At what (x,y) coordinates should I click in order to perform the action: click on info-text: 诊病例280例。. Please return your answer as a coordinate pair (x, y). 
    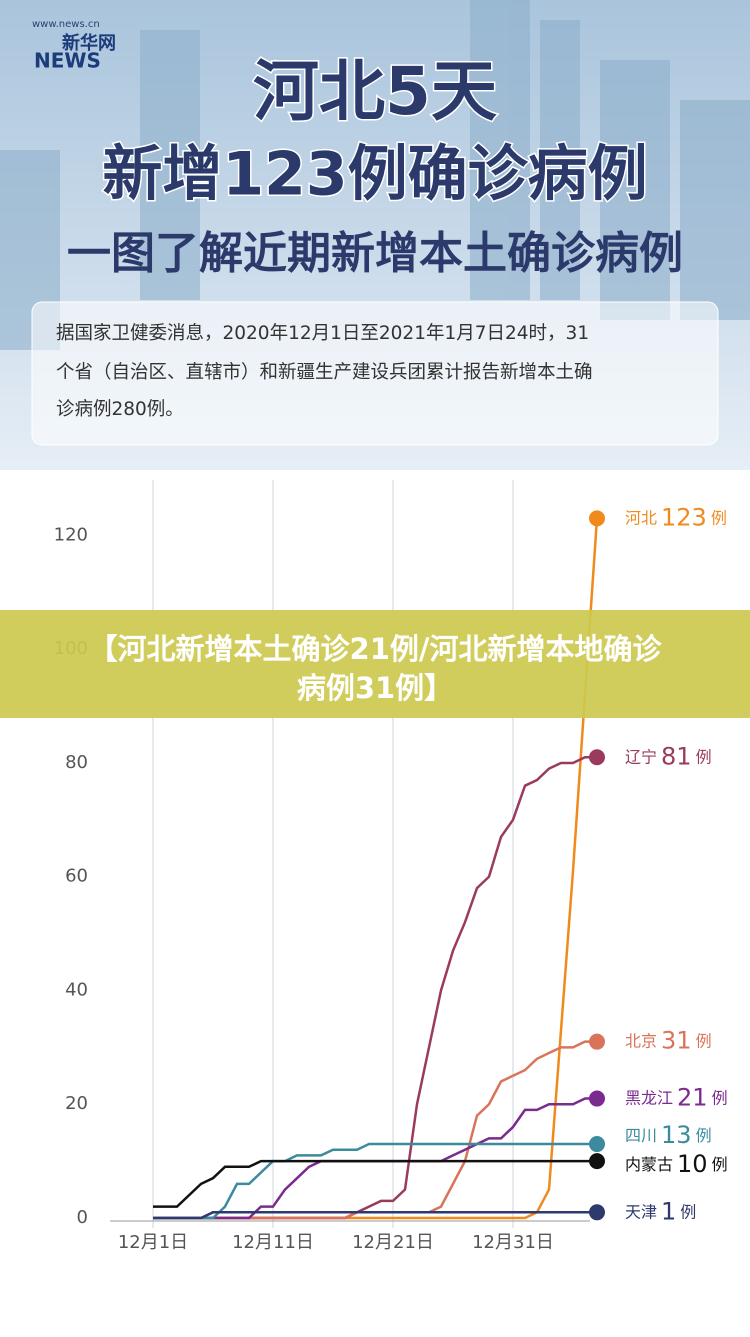
    Looking at the image, I should click on (120, 409).